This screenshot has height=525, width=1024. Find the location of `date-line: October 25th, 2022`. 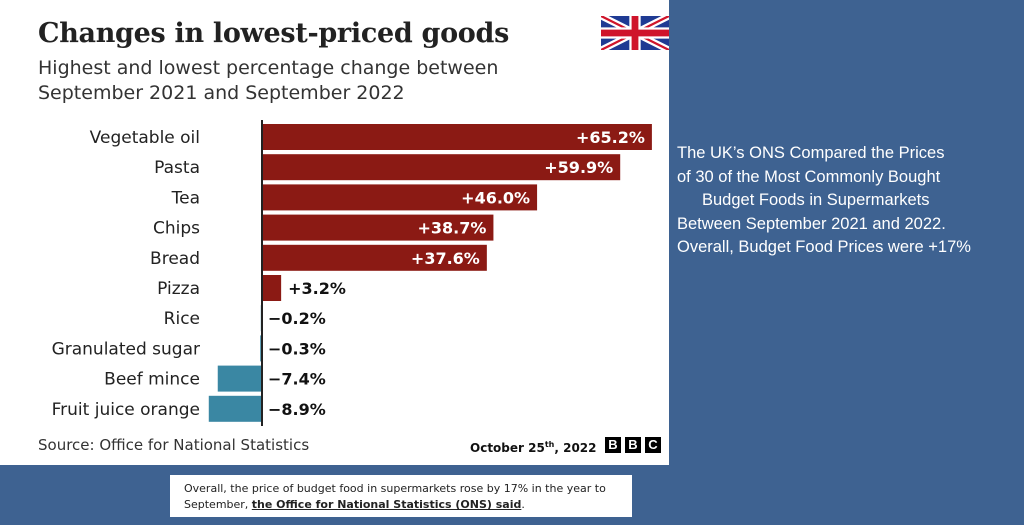

date-line: October 25th, 2022 is located at coordinates (533, 447).